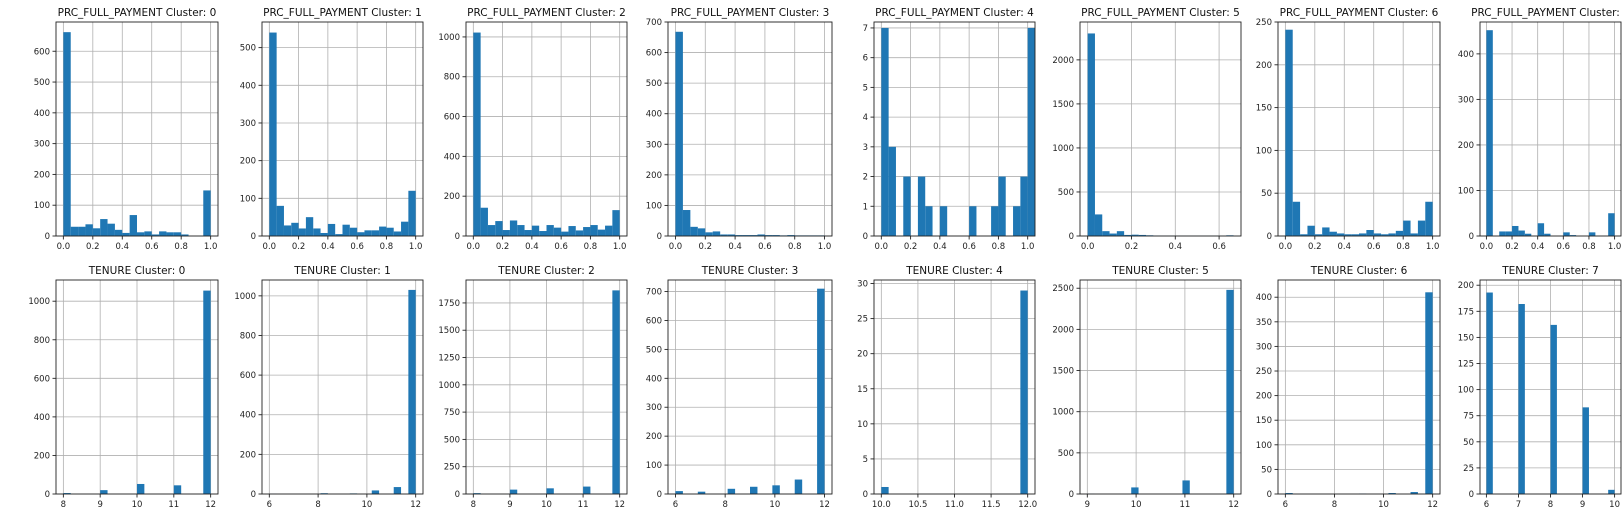  What do you see at coordinates (954, 505) in the screenshot?
I see `x-tick-label: 11.0` at bounding box center [954, 505].